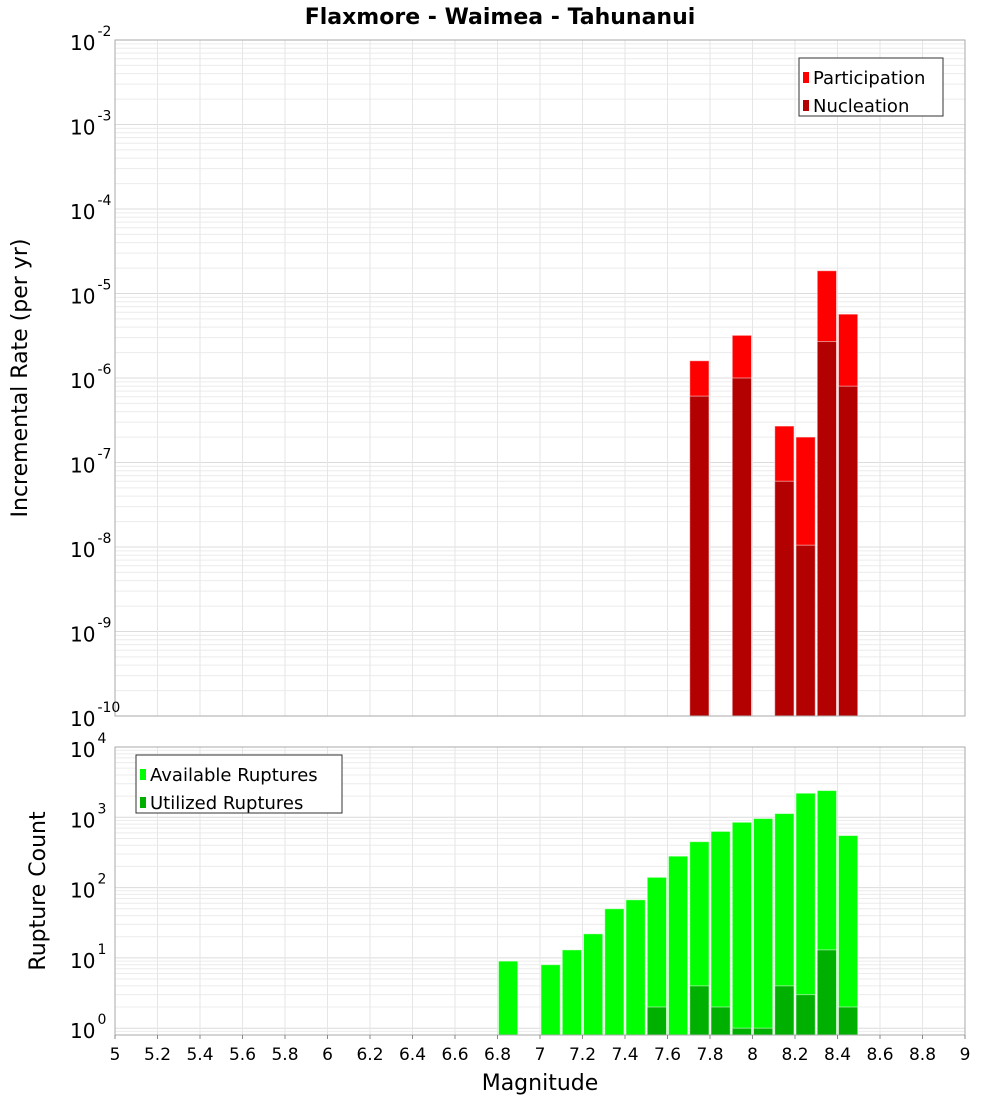  What do you see at coordinates (90, 546) in the screenshot?
I see `y-tick-label: 10 -8` at bounding box center [90, 546].